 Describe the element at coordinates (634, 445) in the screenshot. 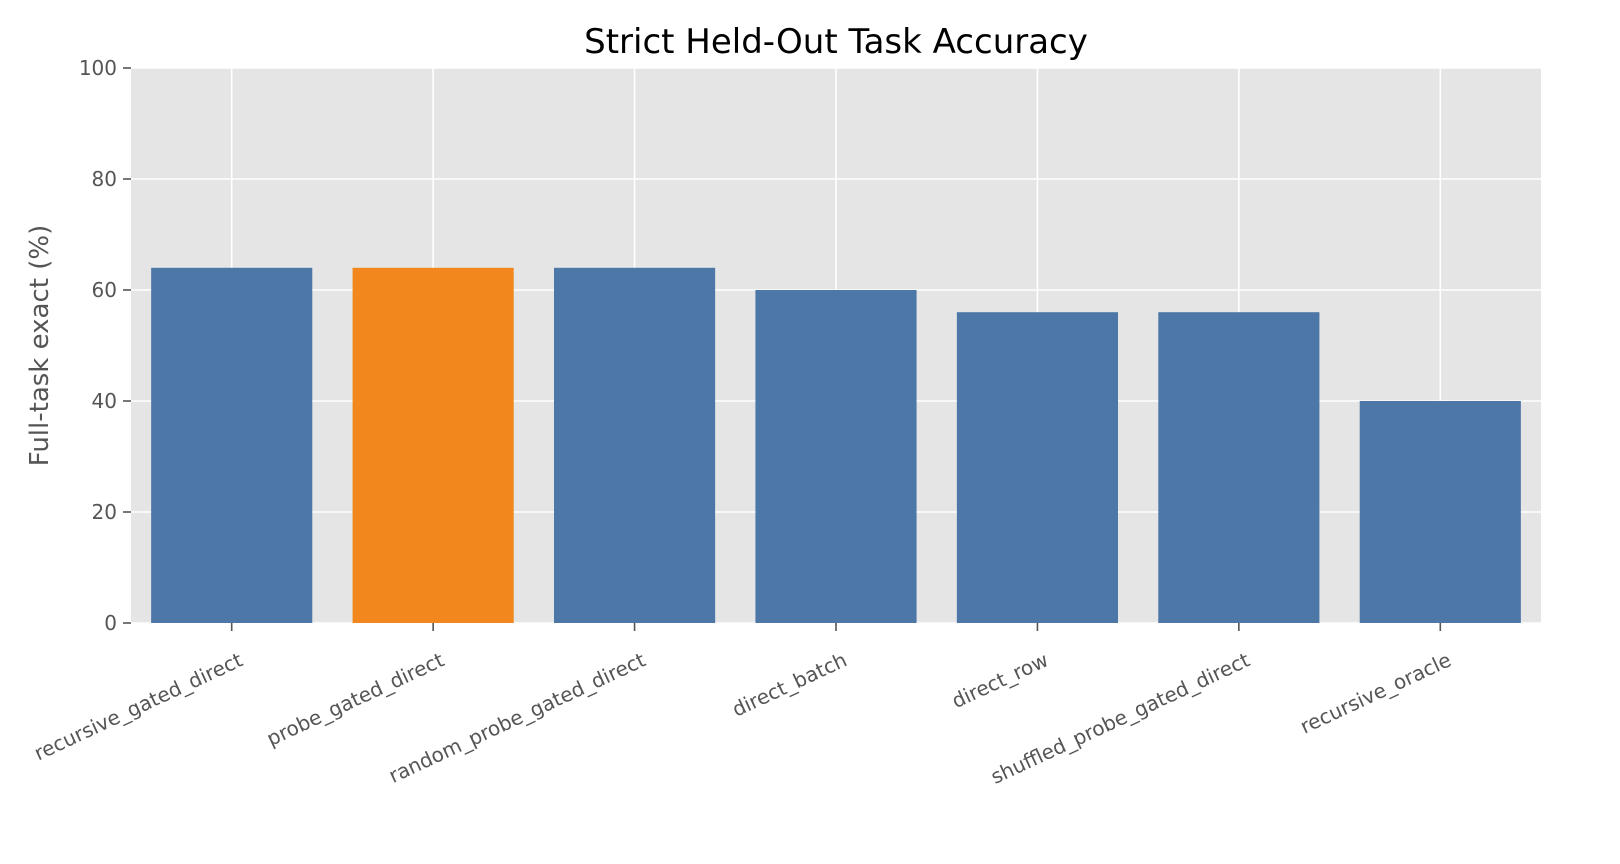

I see `bar-random-probe-gated-direct` at that location.